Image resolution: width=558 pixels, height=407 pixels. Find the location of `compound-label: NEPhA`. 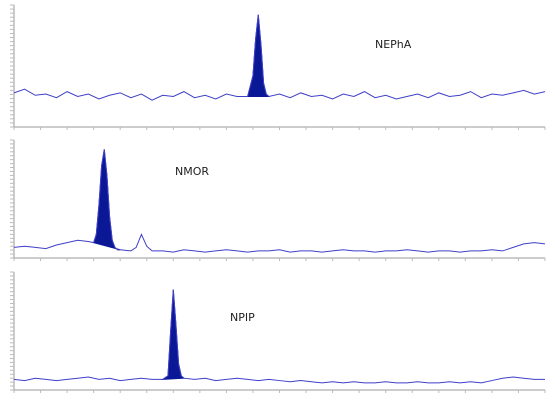

compound-label: NEPhA is located at coordinates (393, 44).